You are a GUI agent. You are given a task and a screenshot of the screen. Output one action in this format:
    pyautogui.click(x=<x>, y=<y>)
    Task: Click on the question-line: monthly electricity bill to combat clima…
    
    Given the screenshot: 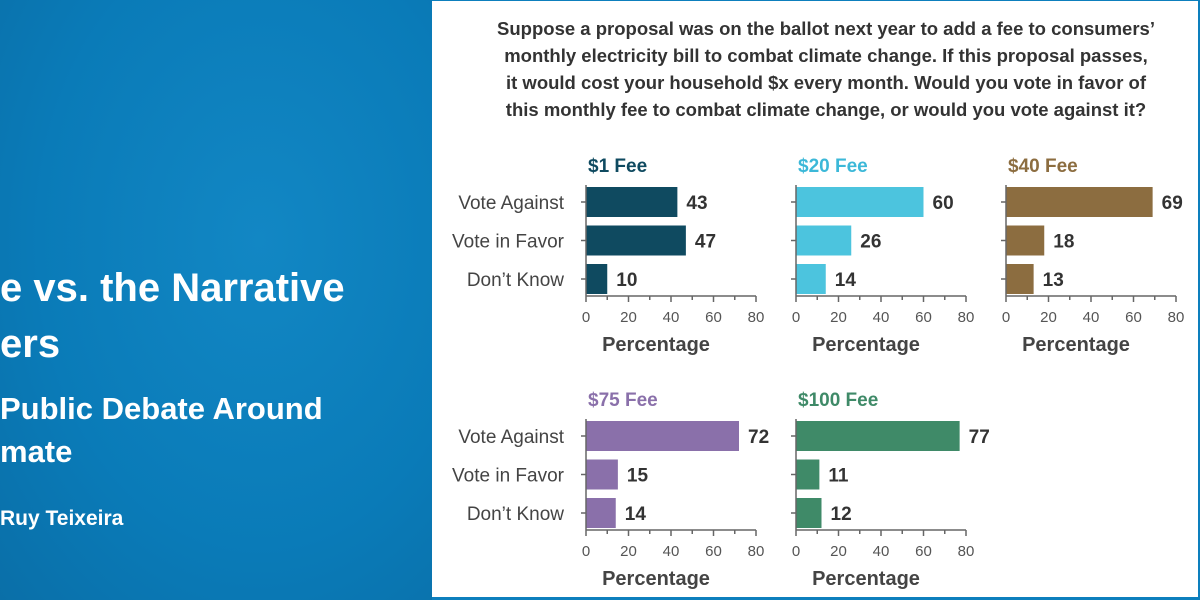 What is the action you would take?
    pyautogui.click(x=826, y=55)
    